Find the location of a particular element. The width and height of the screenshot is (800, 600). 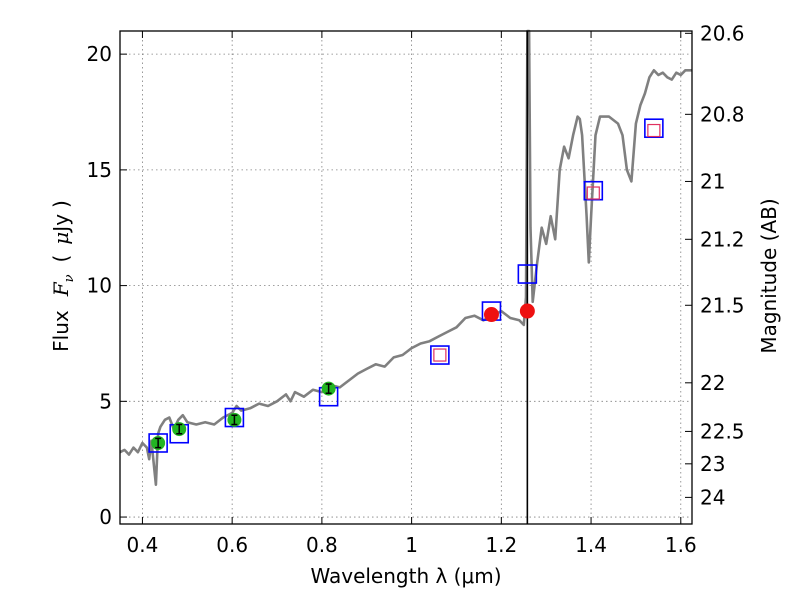

y-axis-label: FluxFν(μJy) is located at coordinates (63, 276).